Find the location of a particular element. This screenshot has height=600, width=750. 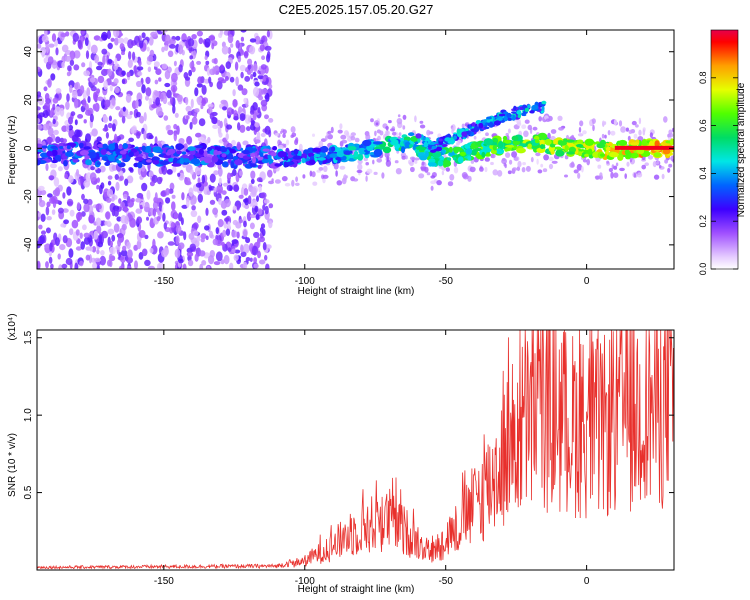

bottom-y-multiplier: (x10⁴) is located at coordinates (12, 326).